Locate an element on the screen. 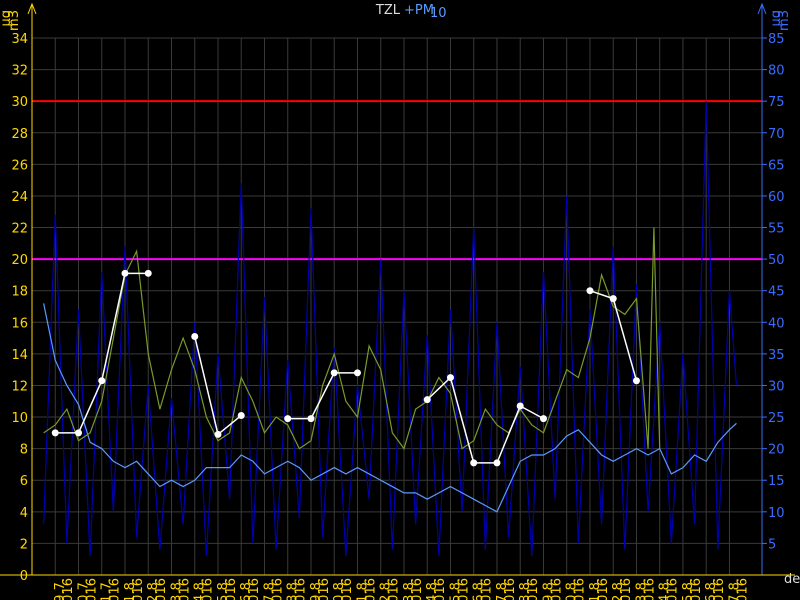 This screenshot has height=600, width=800. x-tick-label: 6.8. is located at coordinates (246, 589).